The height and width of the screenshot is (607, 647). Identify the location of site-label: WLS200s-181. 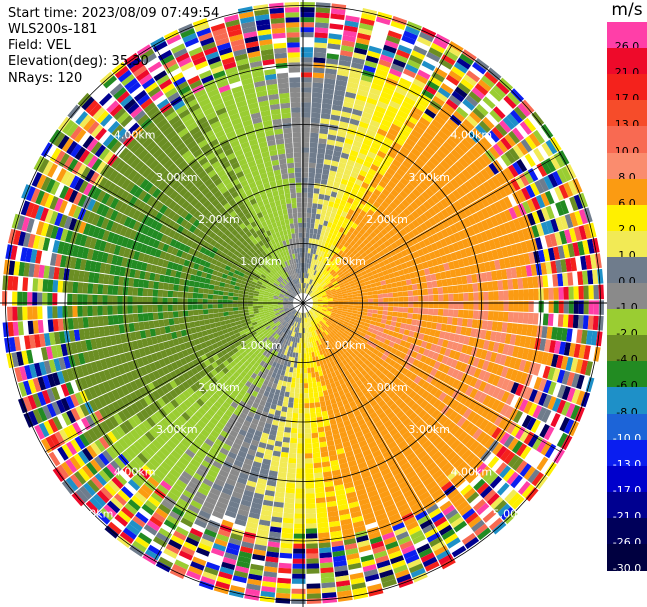
(53, 29).